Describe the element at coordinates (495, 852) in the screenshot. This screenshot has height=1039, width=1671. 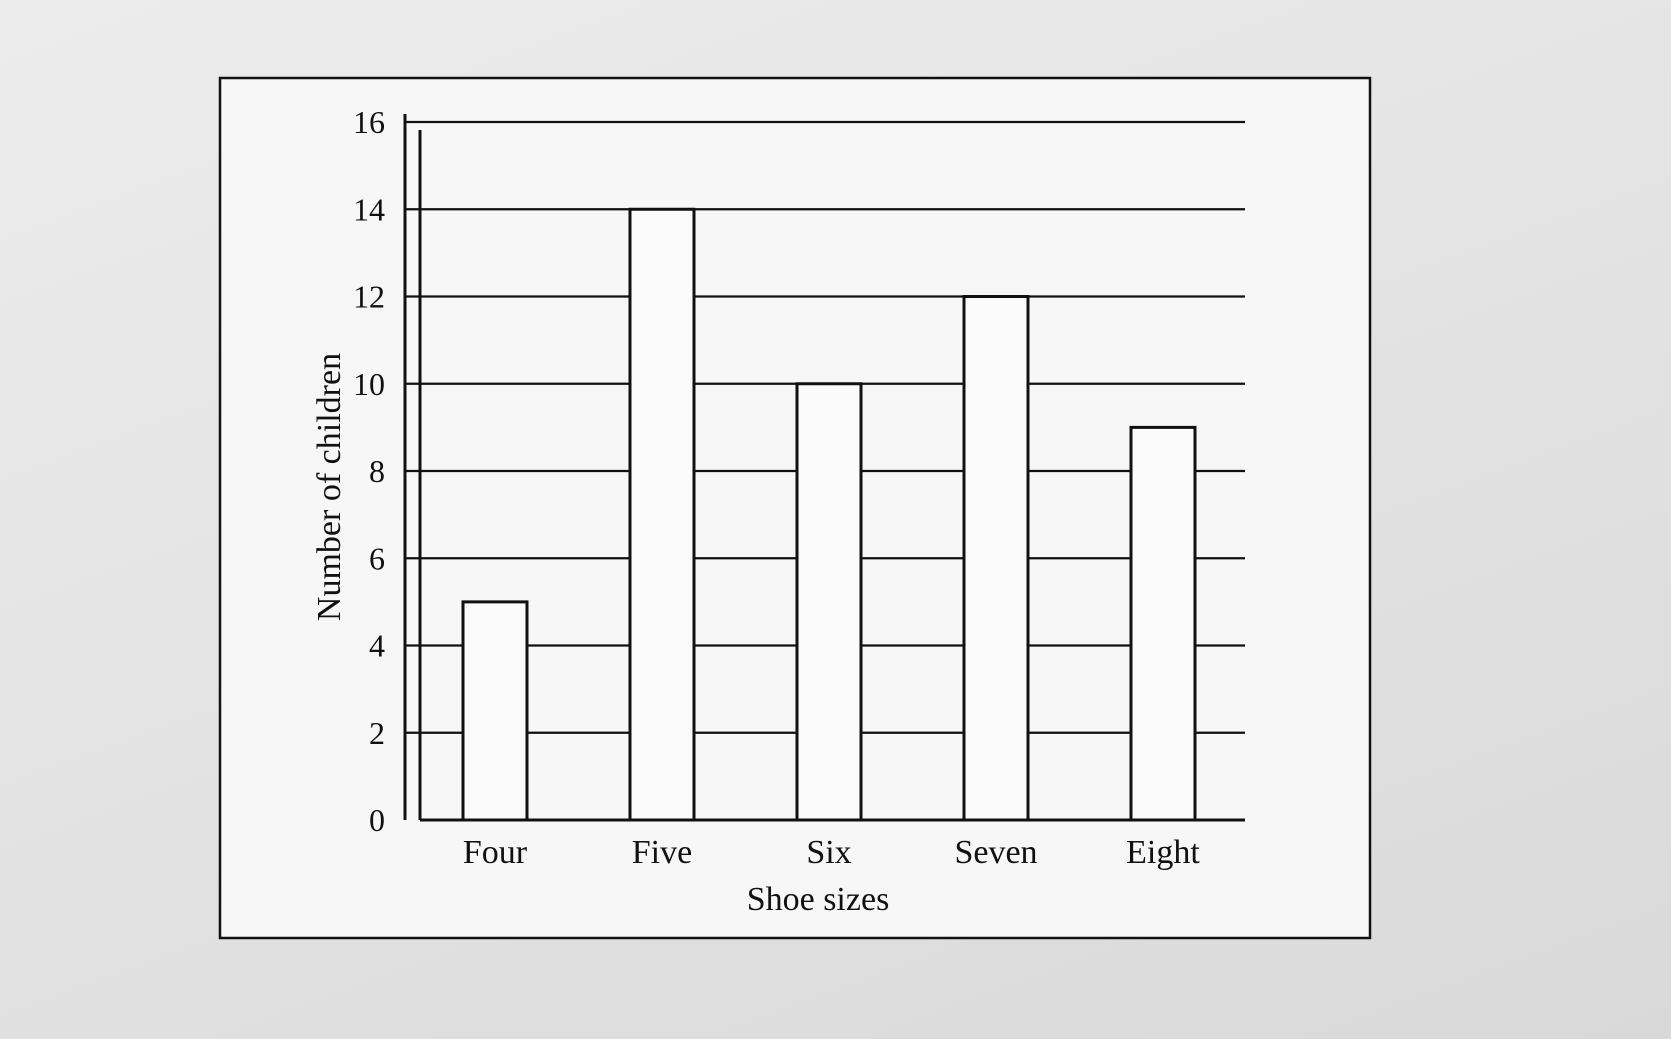
I see `x-tick-label: Four` at that location.